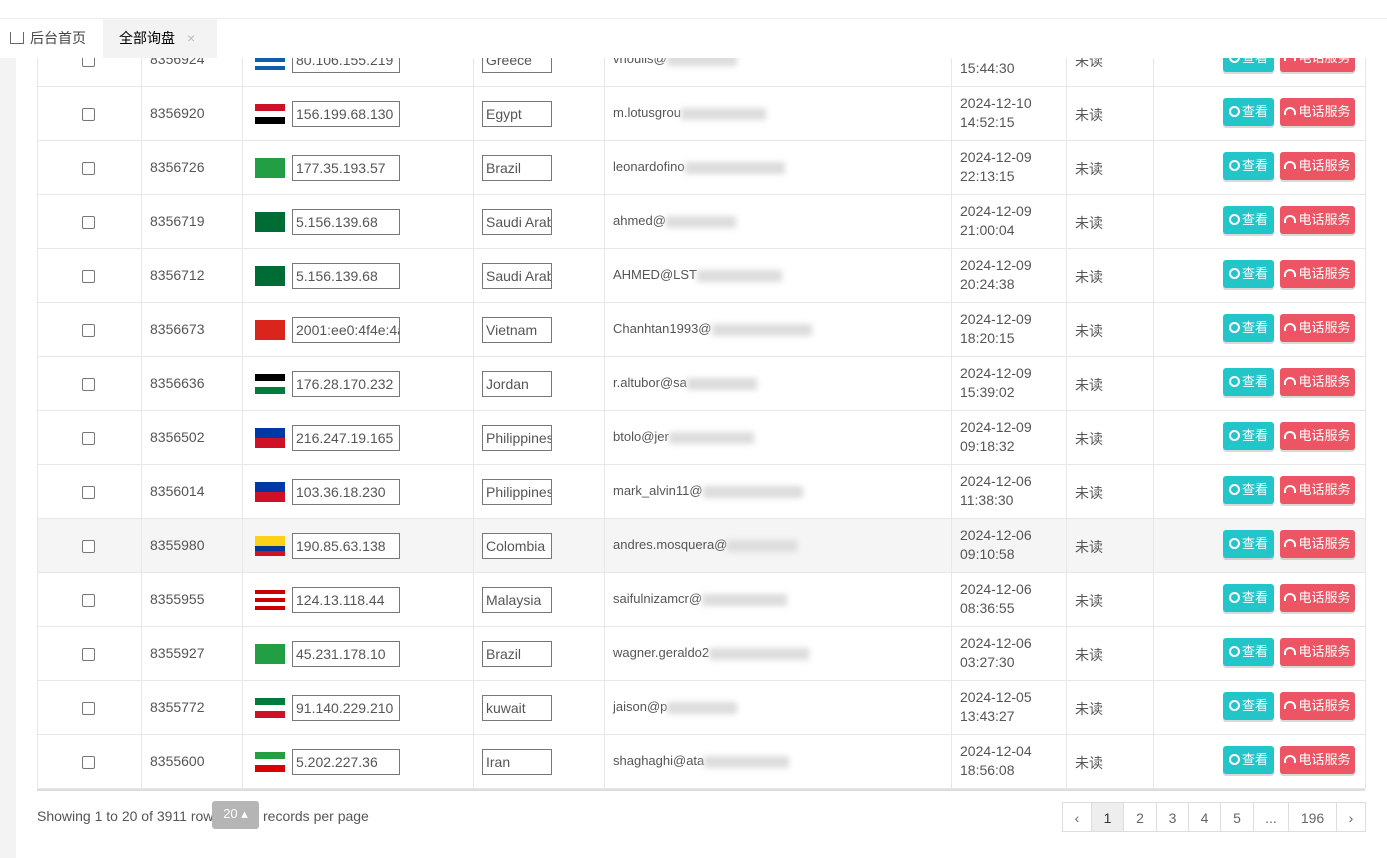  I want to click on page-link: 196, so click(1312, 817).